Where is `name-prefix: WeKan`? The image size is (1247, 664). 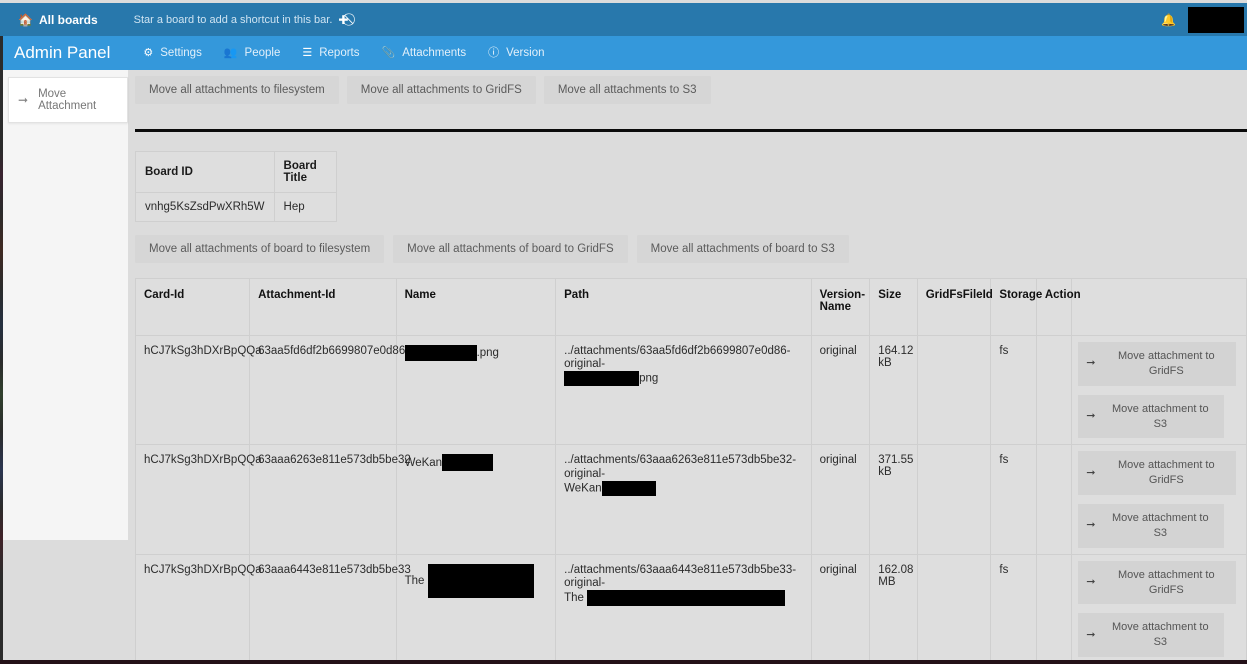 name-prefix: WeKan is located at coordinates (423, 462).